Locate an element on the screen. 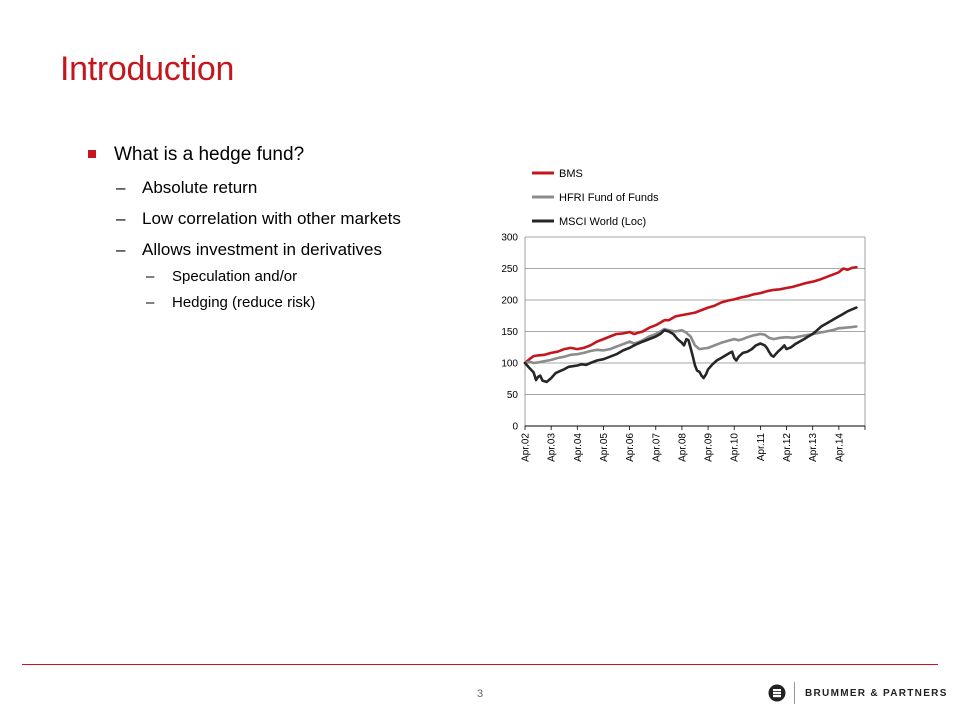  x-tick-label: Apr.02 is located at coordinates (526, 447).